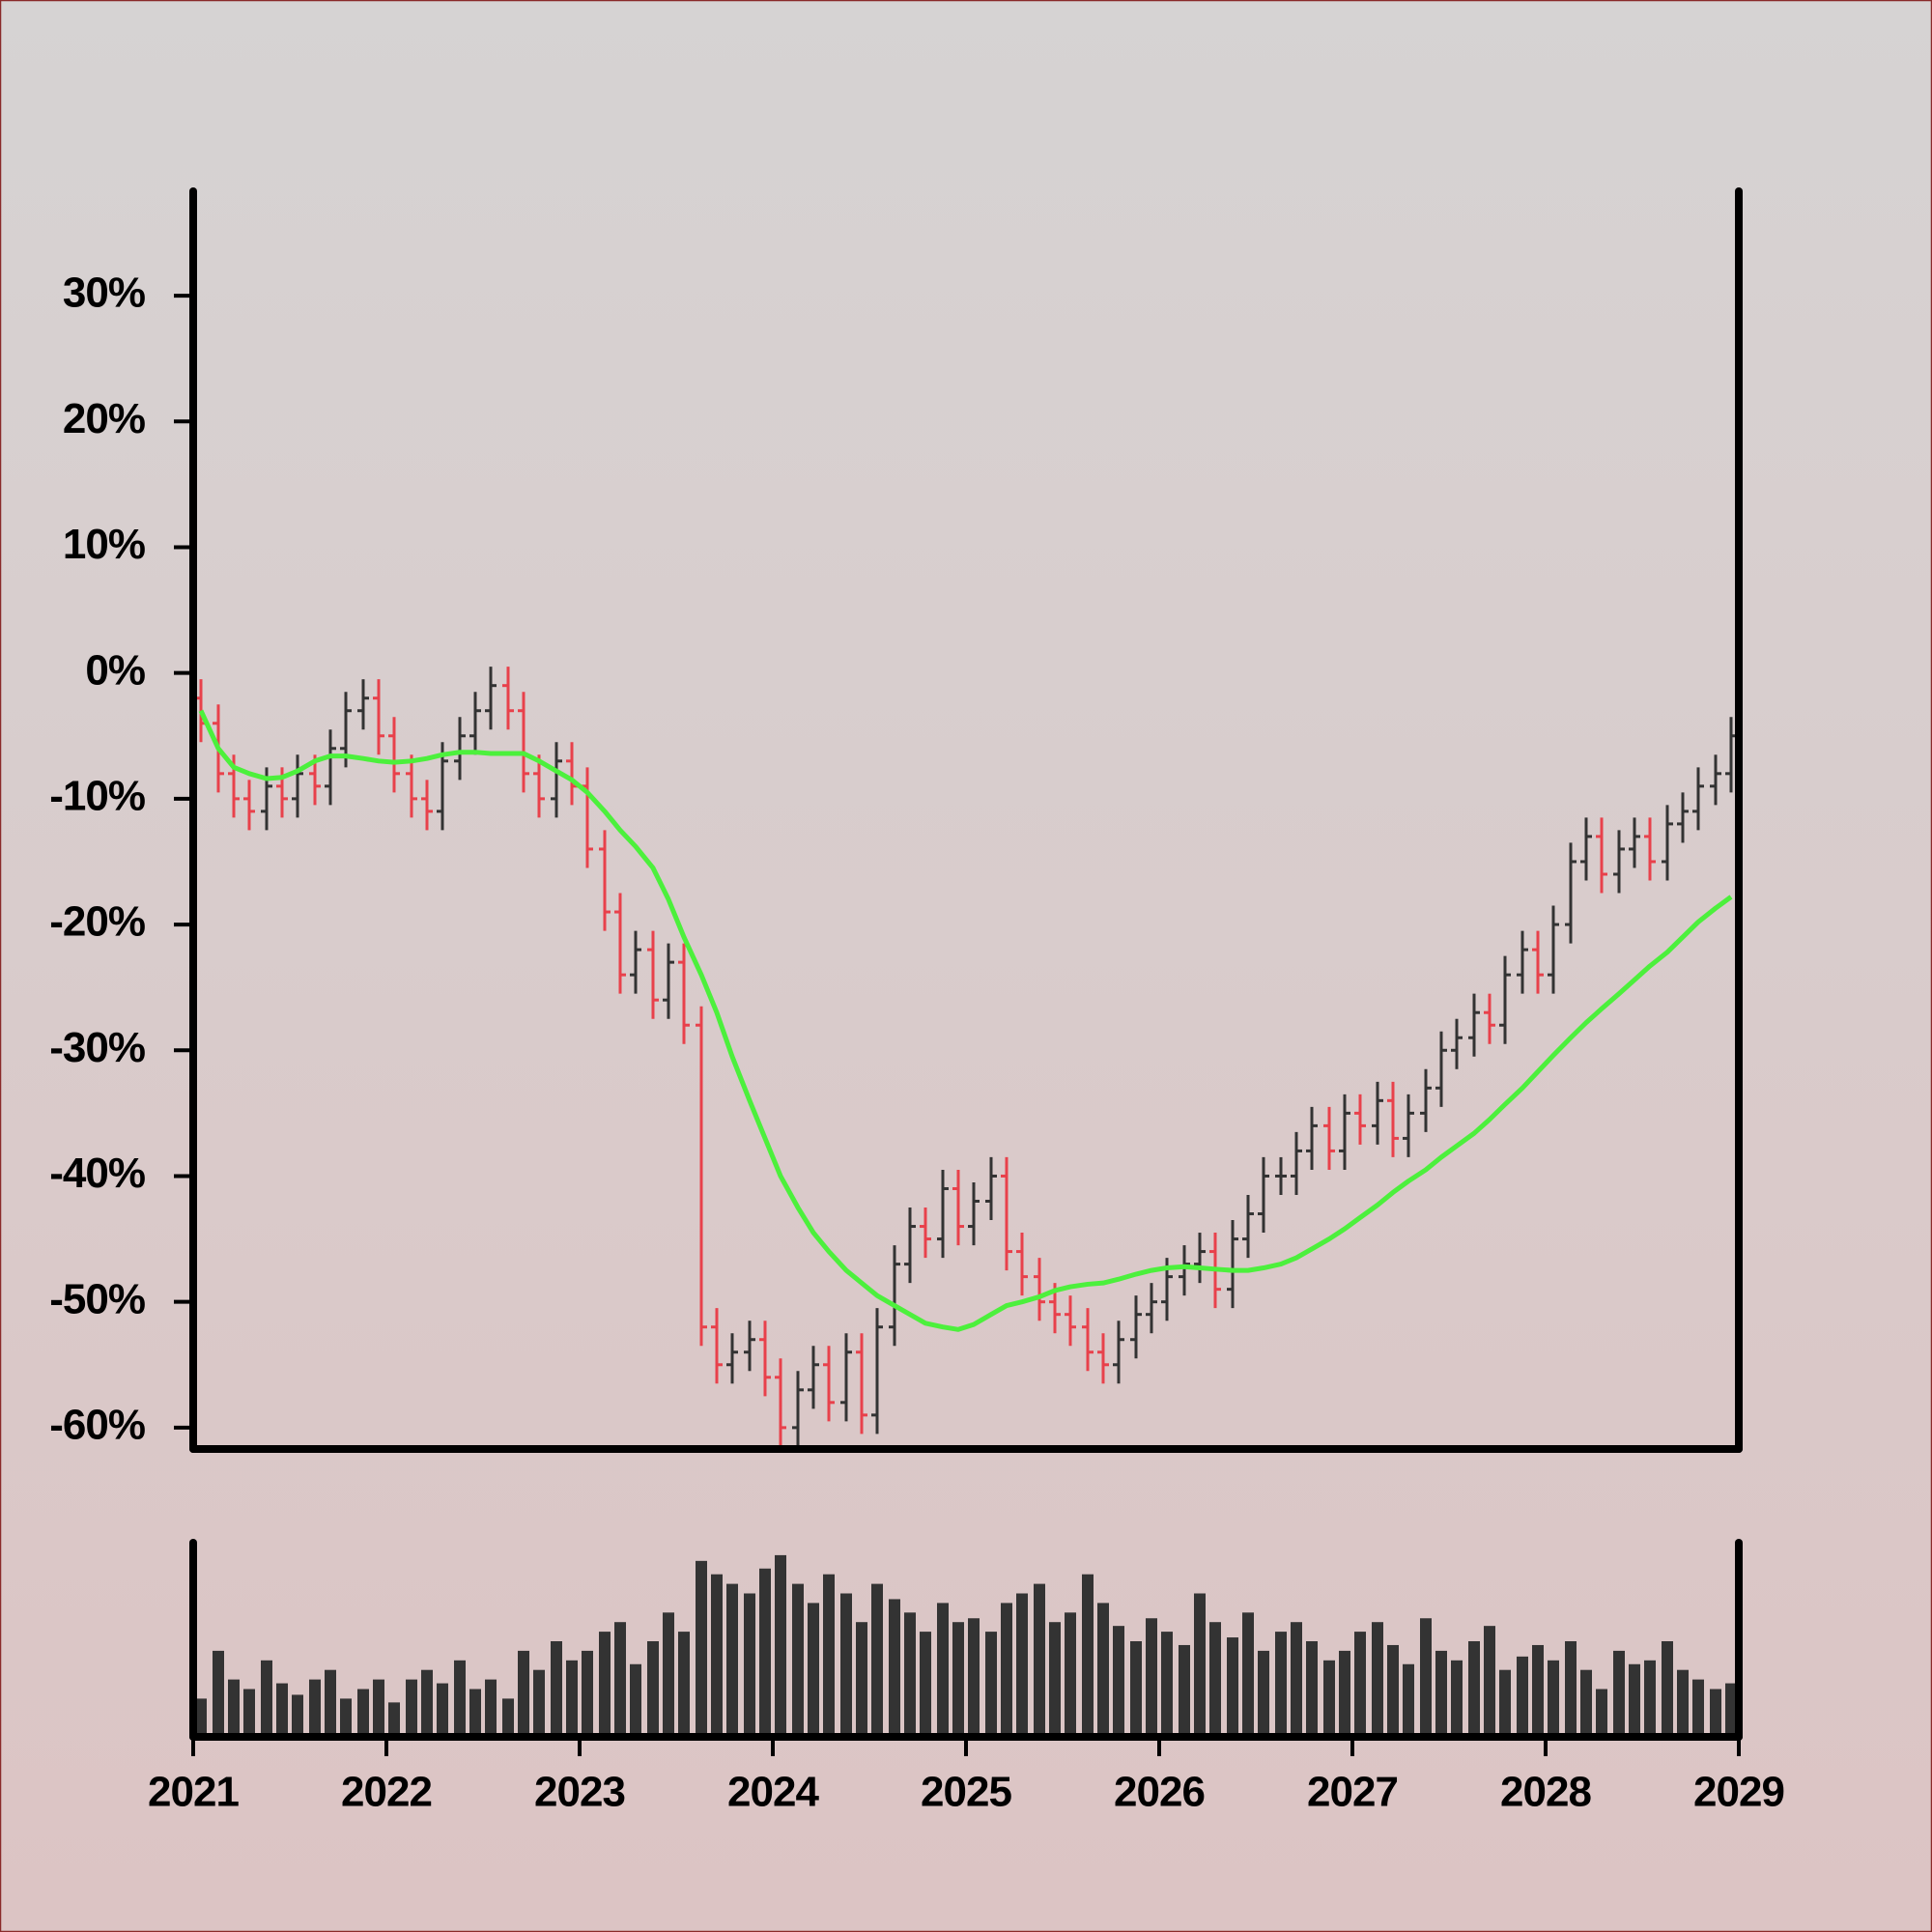  I want to click on x-tick-label: 2024, so click(773, 1792).